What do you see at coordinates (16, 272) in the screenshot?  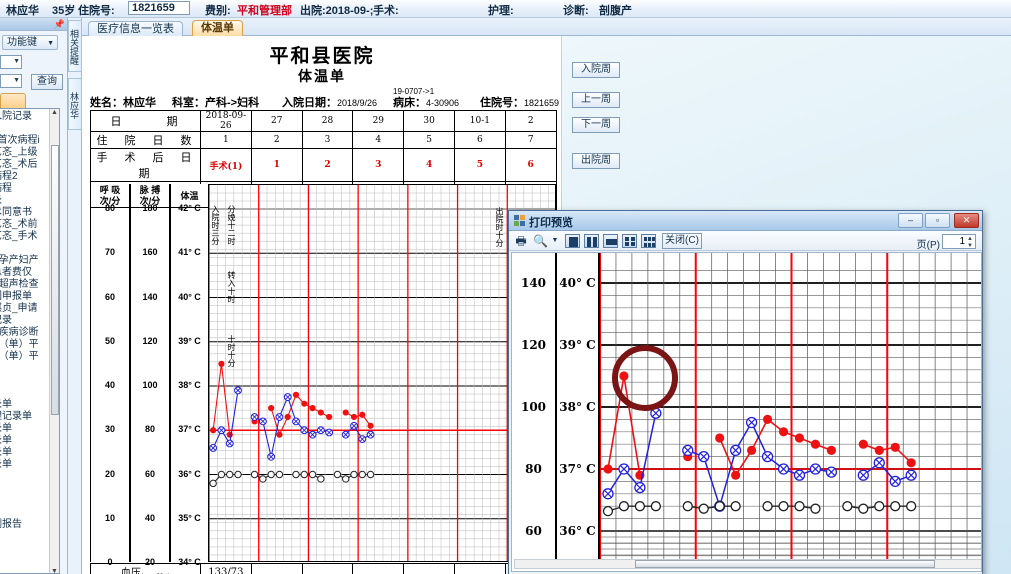 I see `tree-item: 院急者费仅` at bounding box center [16, 272].